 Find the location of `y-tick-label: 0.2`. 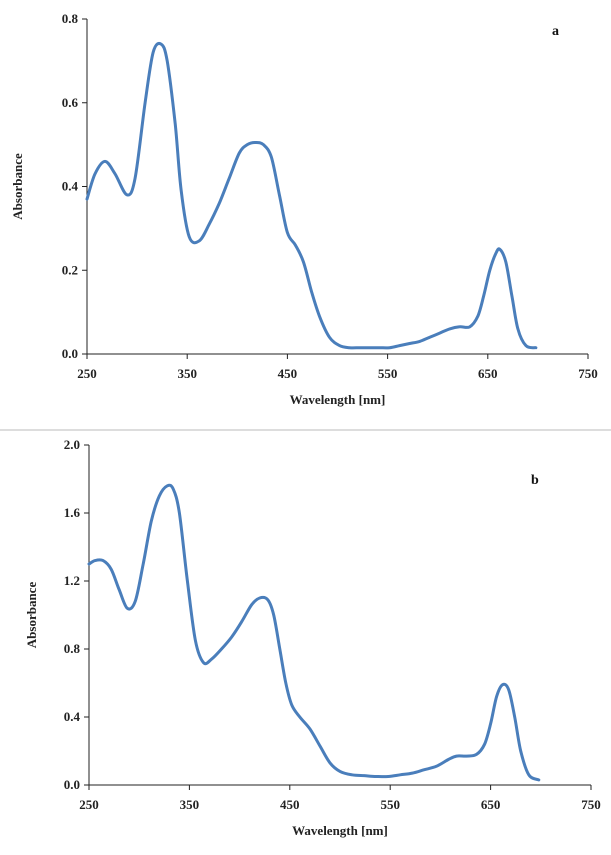

y-tick-label: 0.2 is located at coordinates (70, 269).